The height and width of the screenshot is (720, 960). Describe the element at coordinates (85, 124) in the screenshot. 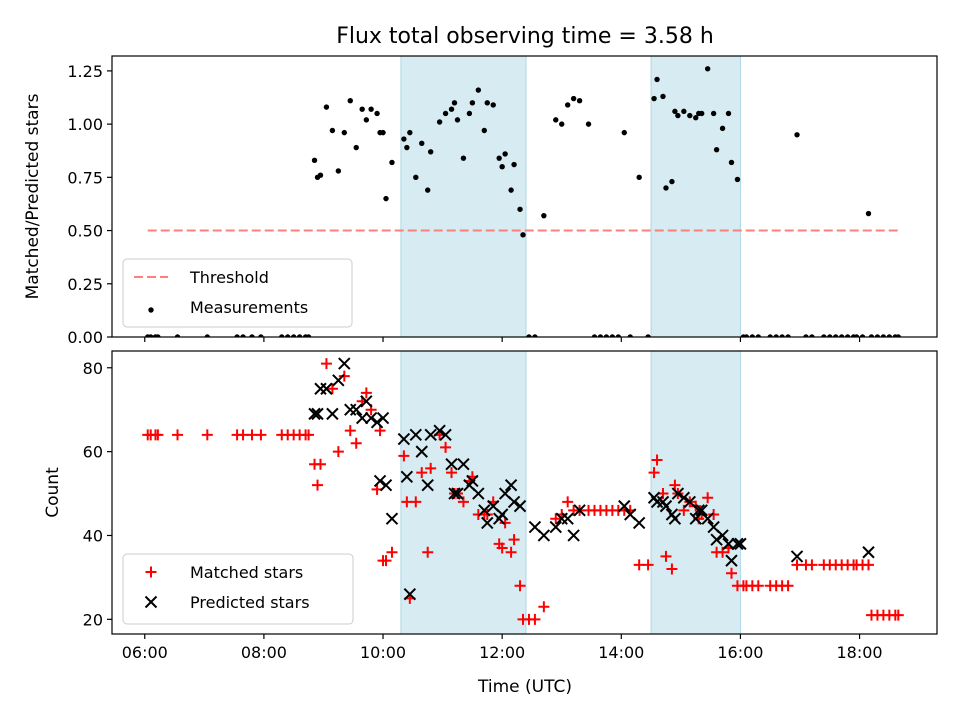

I see `top-y-tick-label: 1.00` at that location.